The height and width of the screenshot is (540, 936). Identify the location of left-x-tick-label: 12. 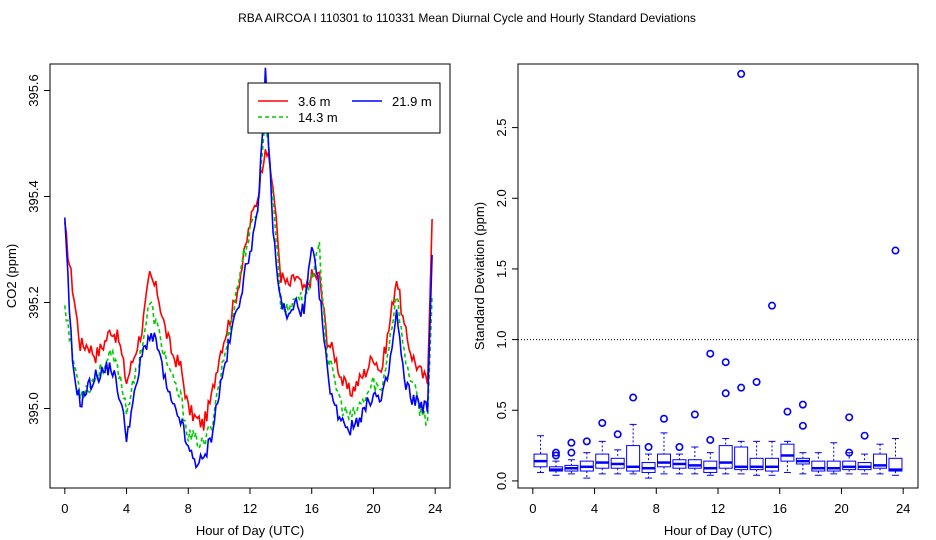
(250, 508).